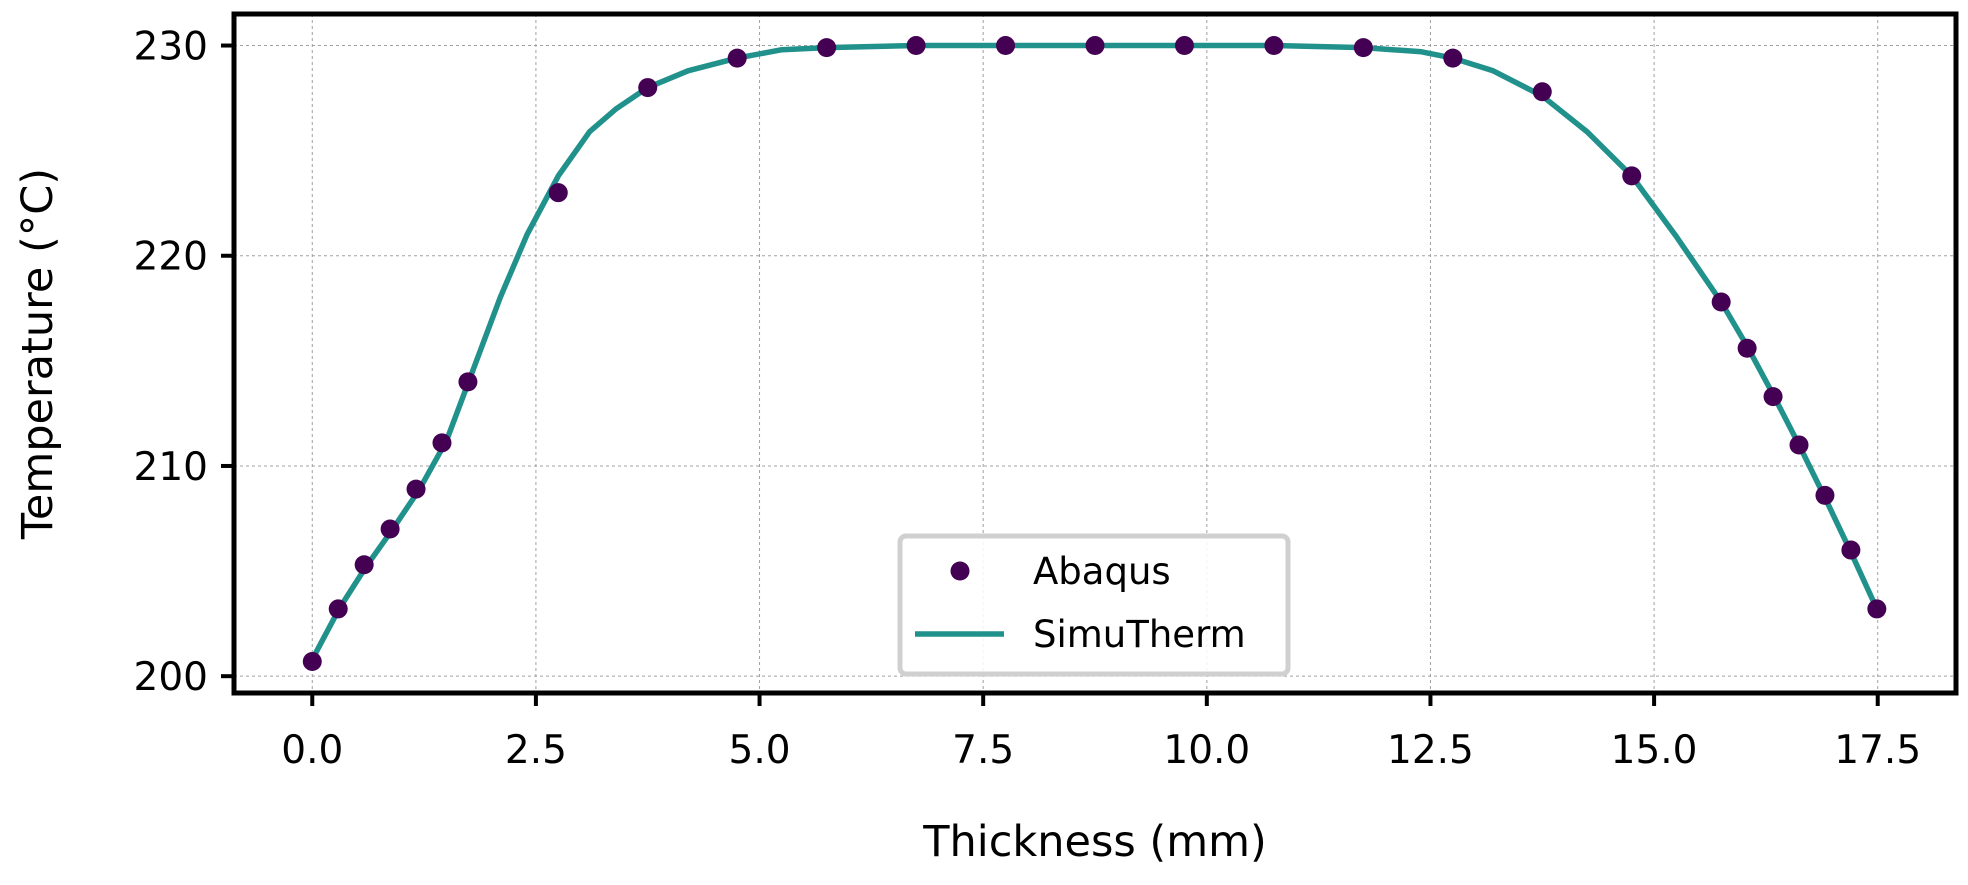  I want to click on x-tick-label: 2.5, so click(536, 750).